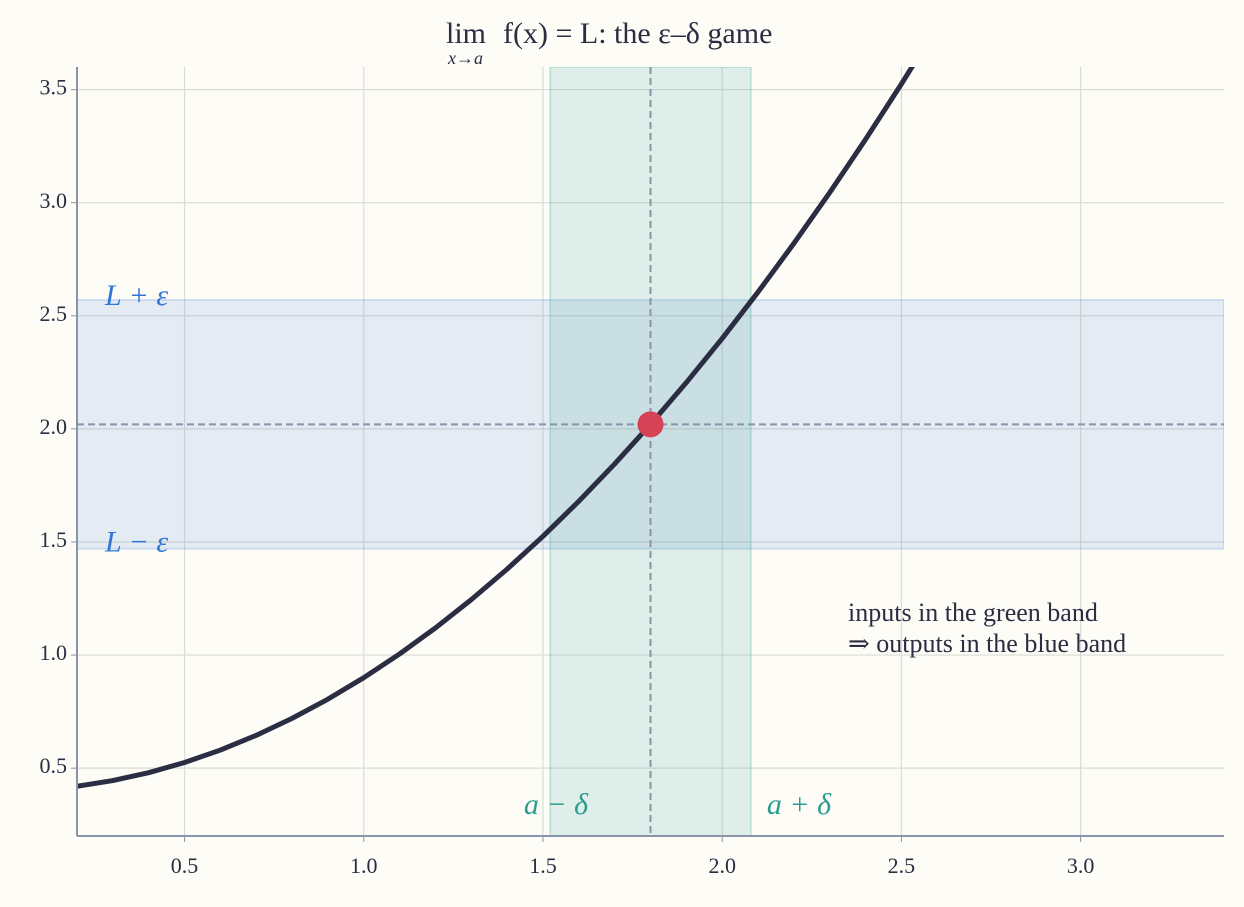 The width and height of the screenshot is (1244, 907). Describe the element at coordinates (556, 804) in the screenshot. I see `delta-label: a − δ` at that location.